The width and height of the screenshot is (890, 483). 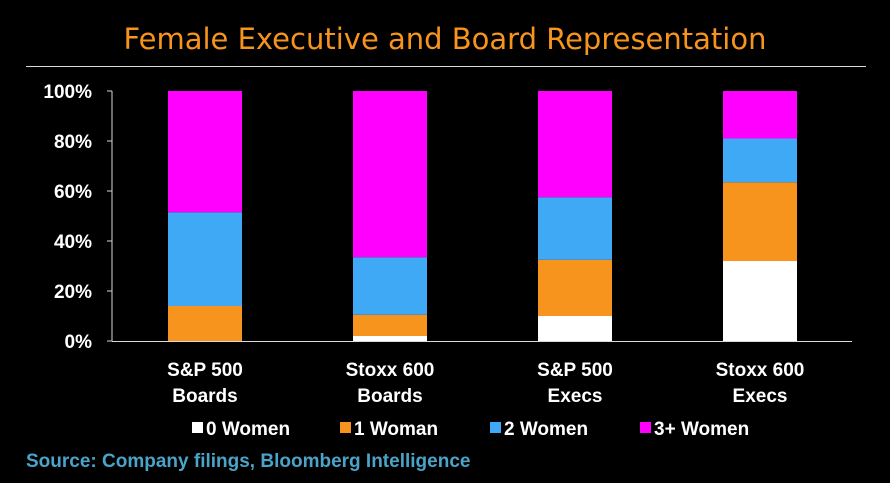 What do you see at coordinates (701, 429) in the screenshot?
I see `legend-label: 3+ Women` at bounding box center [701, 429].